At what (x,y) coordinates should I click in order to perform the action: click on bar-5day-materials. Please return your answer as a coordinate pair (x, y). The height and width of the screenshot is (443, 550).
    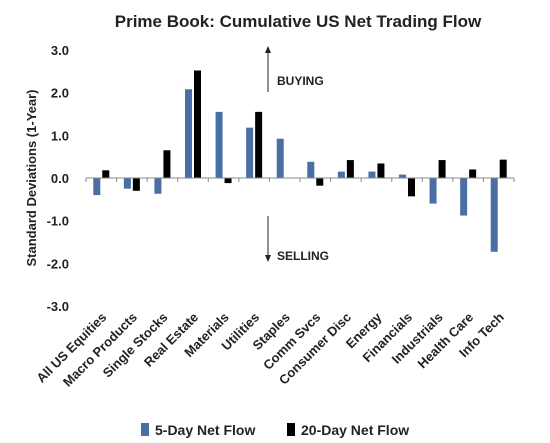
    Looking at the image, I should click on (219, 144).